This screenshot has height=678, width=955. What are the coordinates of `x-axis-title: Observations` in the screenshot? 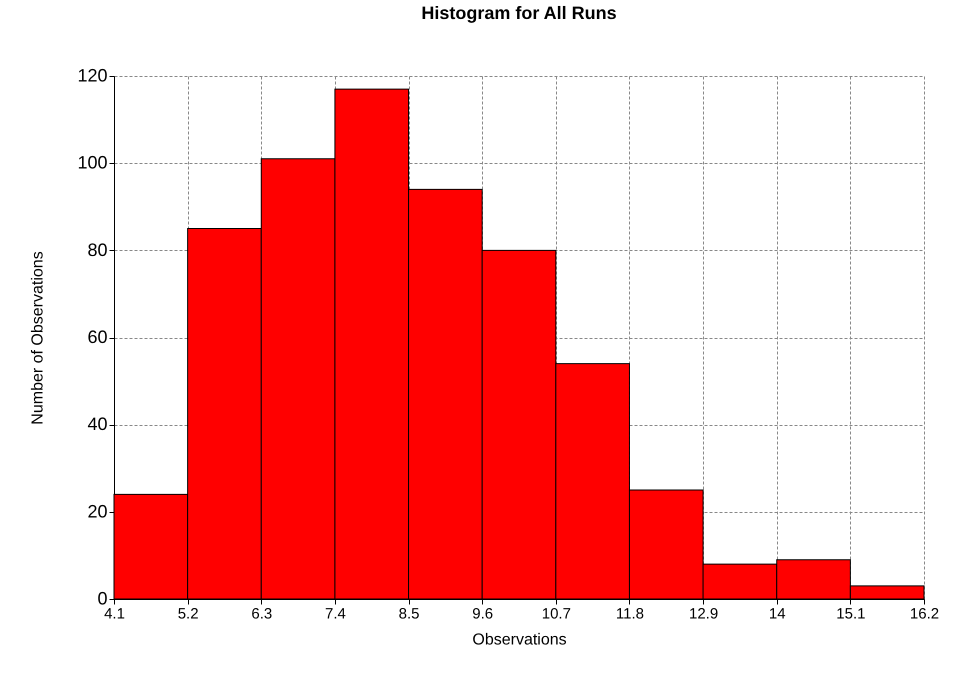 It's located at (519, 640).